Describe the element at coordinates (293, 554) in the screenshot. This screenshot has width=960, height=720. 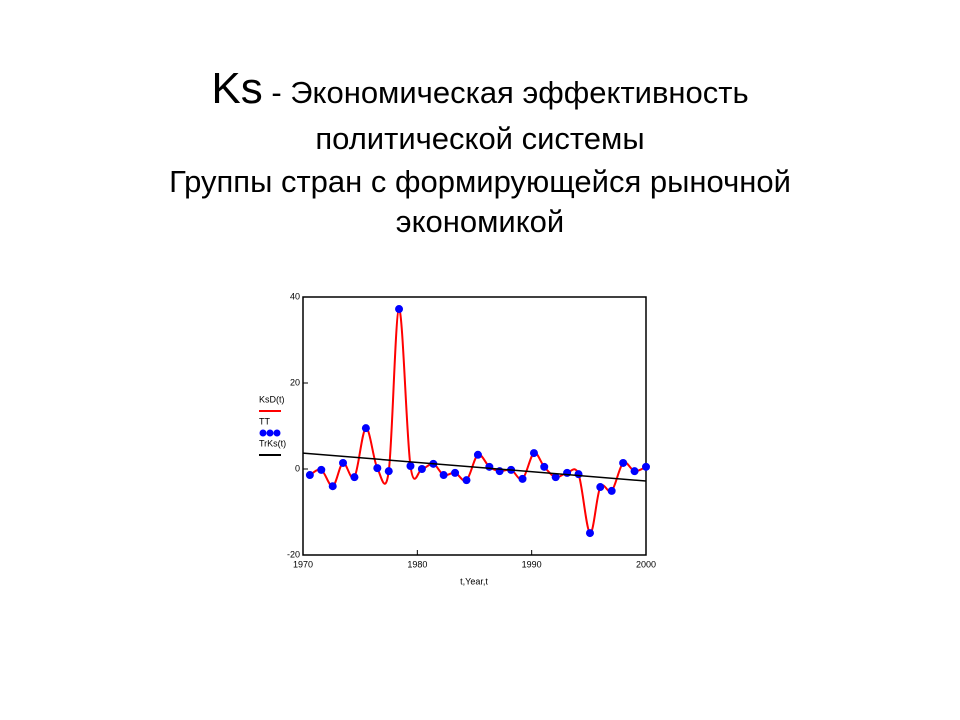
I see `y-tick-label: -20` at that location.